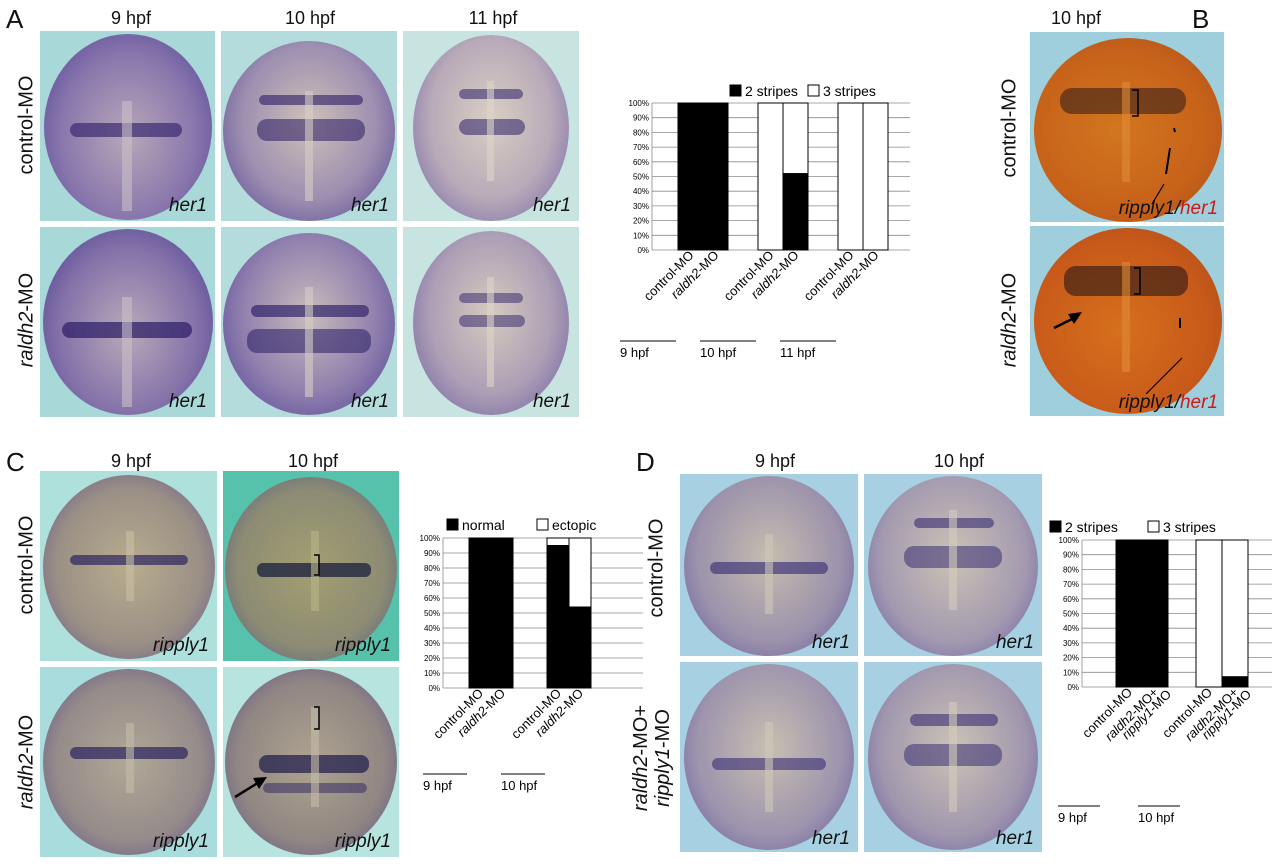  I want to click on embryo-photo-d-control-10hpf: her1, so click(953, 565).